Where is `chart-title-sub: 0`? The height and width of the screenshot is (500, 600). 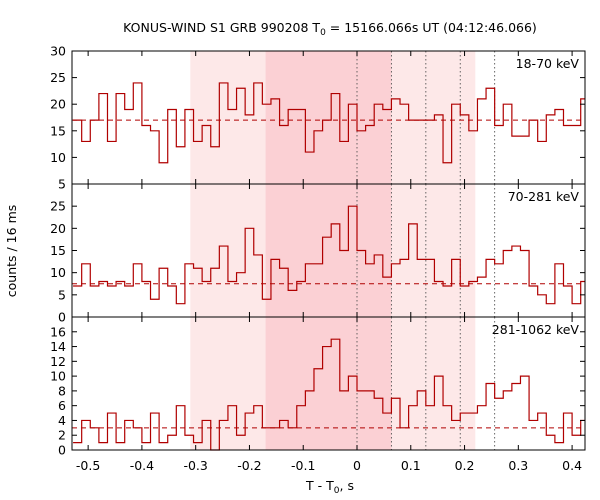
chart-title-sub: 0 is located at coordinates (323, 33).